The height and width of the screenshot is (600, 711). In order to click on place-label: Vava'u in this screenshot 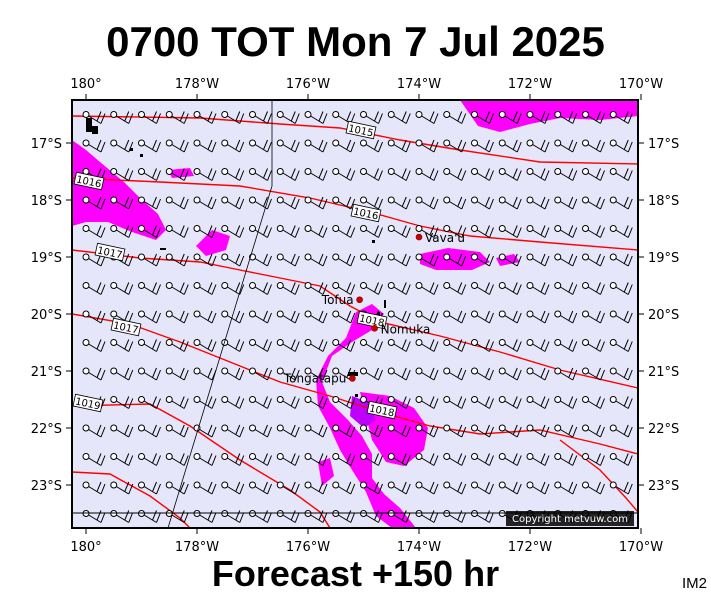, I will do `click(445, 238)`.